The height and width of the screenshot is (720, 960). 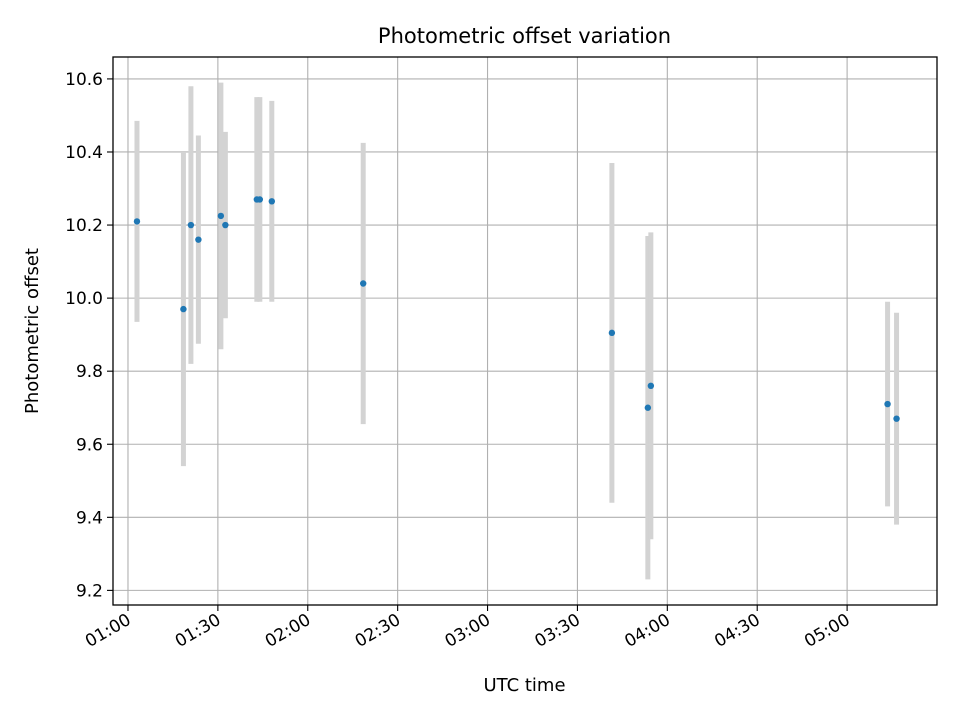 I want to click on y-tick-label: 9.6, so click(x=89, y=445).